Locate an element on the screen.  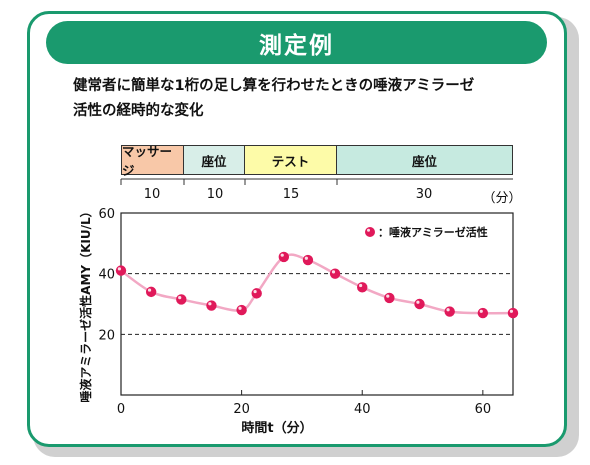
phase-duration-0: 10 is located at coordinates (152, 194).